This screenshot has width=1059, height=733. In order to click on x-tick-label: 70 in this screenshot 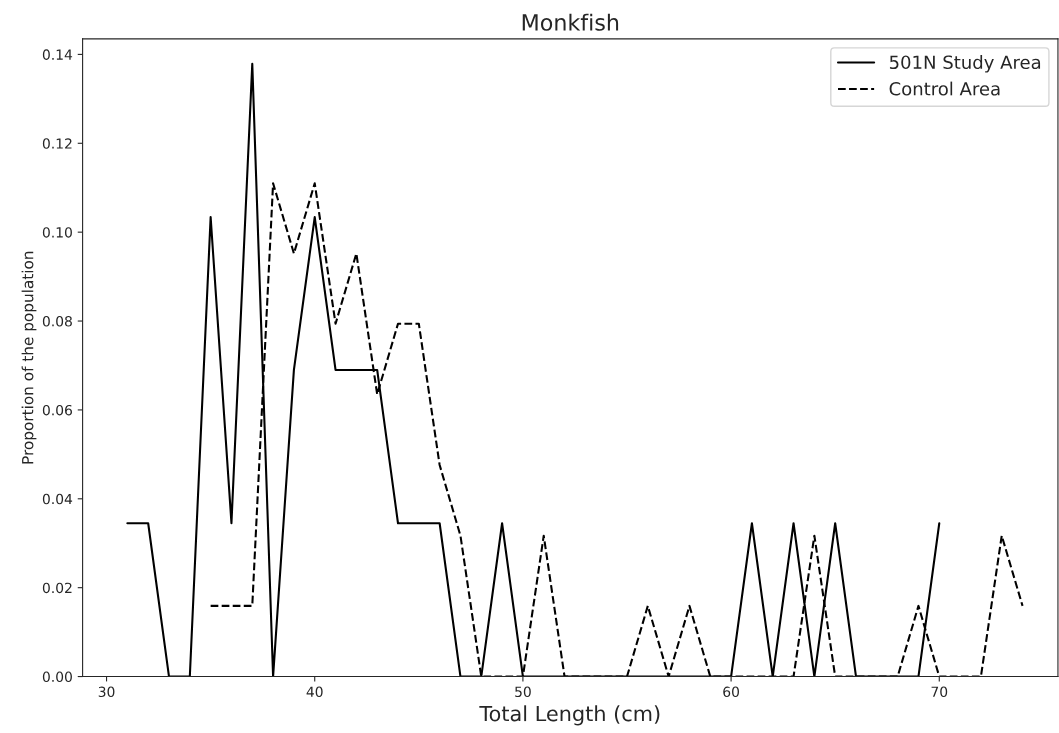, I will do `click(939, 692)`.